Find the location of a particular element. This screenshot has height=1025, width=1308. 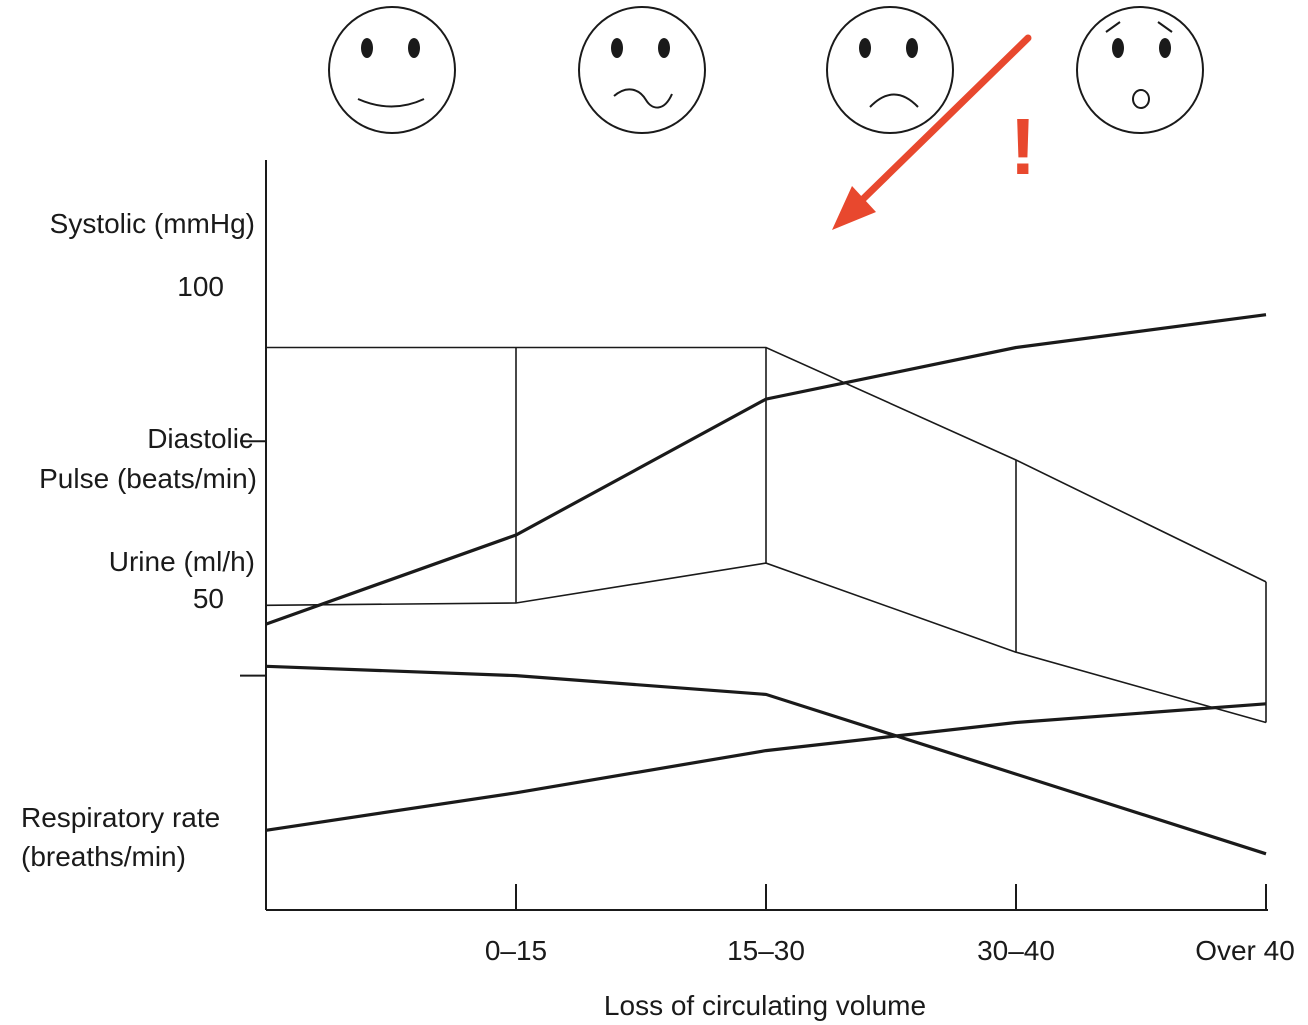

y-label-respiratory: Respiratory rate is located at coordinates (120, 817).